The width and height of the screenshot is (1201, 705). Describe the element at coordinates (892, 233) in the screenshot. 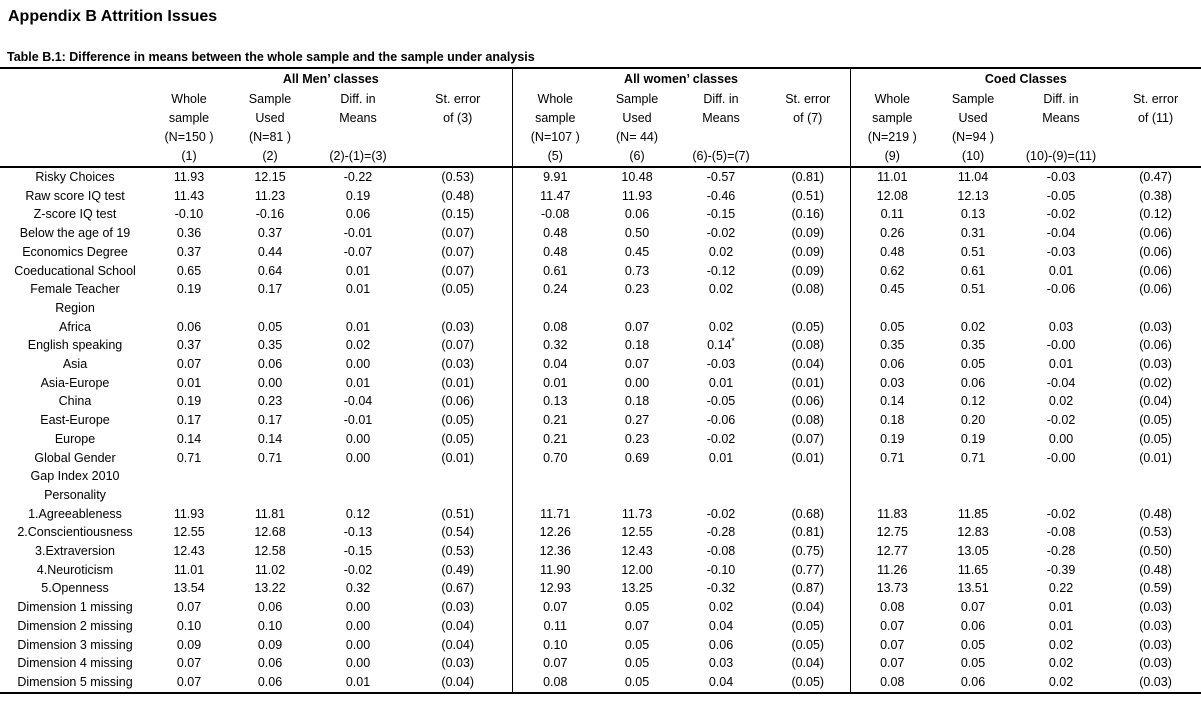

I see `value-cell: 0.26` at that location.